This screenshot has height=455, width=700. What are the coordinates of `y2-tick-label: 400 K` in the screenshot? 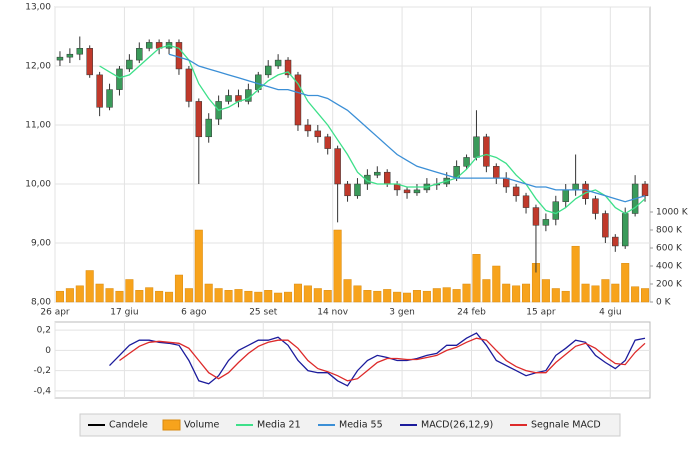 It's located at (669, 267).